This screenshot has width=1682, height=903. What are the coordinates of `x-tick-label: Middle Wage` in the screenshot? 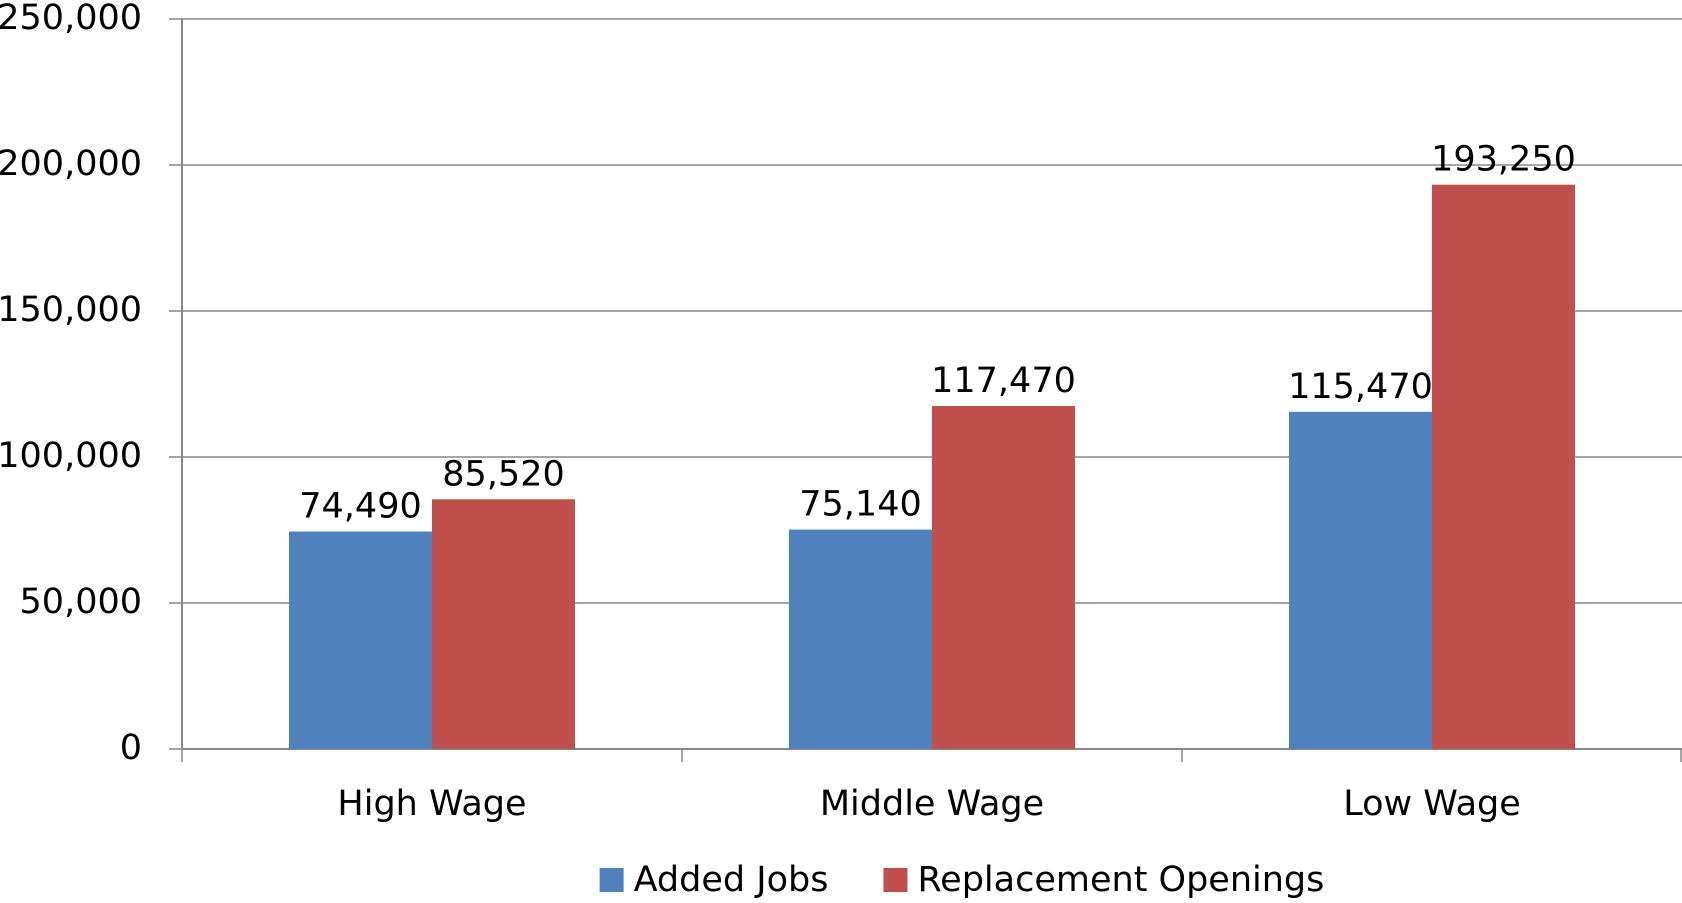 It's located at (932, 804).